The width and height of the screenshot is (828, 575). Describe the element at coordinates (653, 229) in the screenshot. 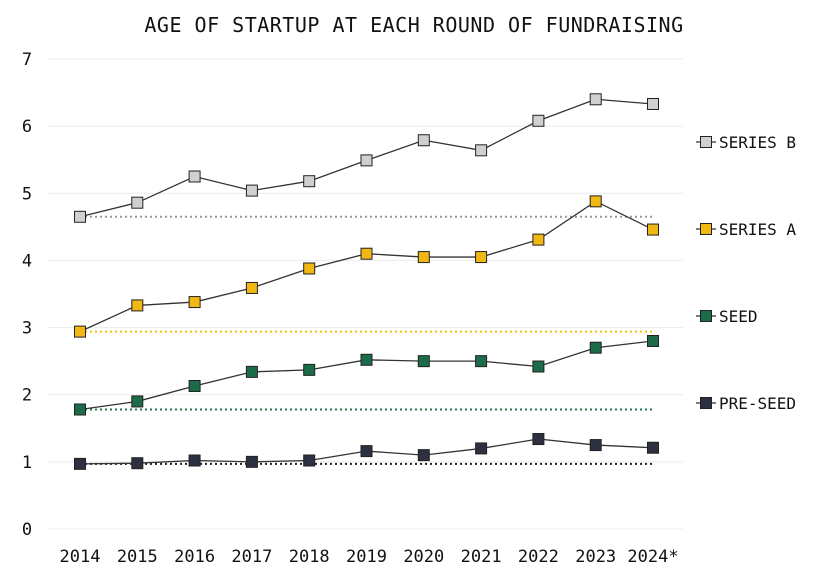

I see `point-series-a-2024` at that location.